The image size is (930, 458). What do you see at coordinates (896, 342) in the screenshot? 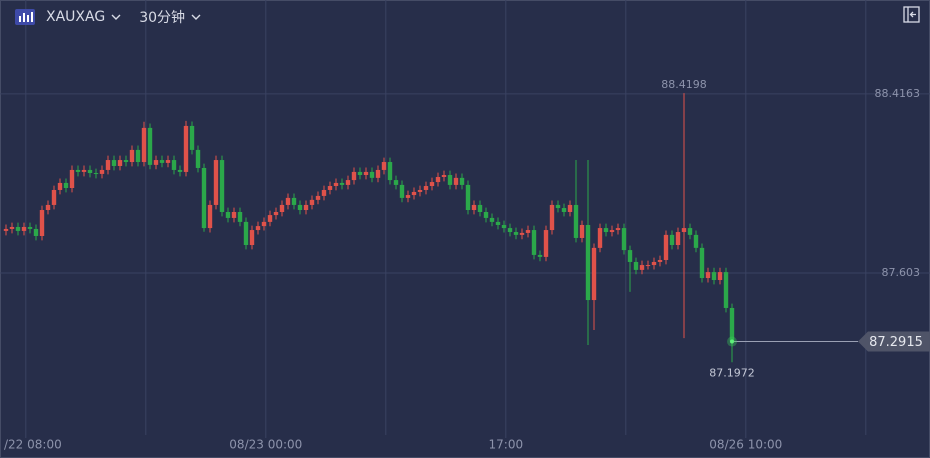
I see `last-price-label: 87.2915` at bounding box center [896, 342].